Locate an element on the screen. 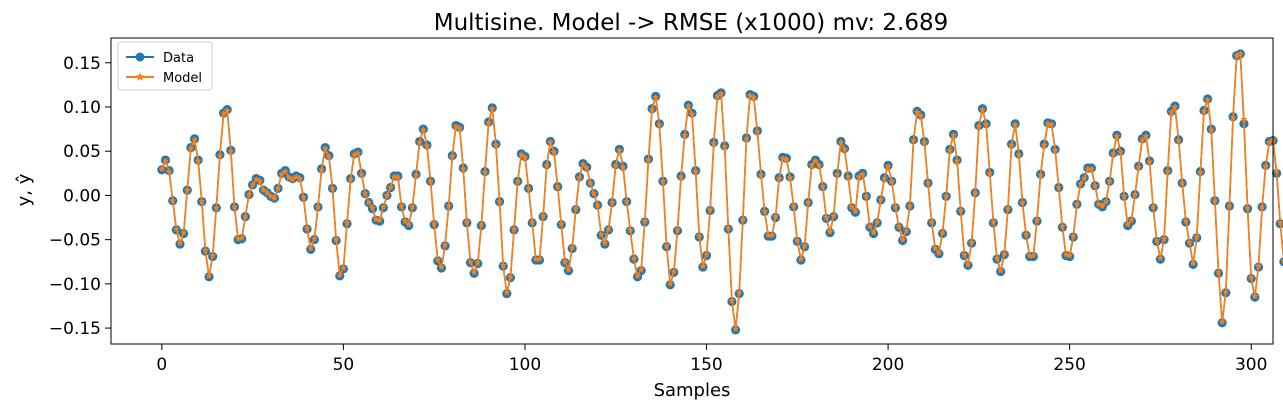 This screenshot has height=408, width=1283. y-tick-label: −0.05 is located at coordinates (75, 241).